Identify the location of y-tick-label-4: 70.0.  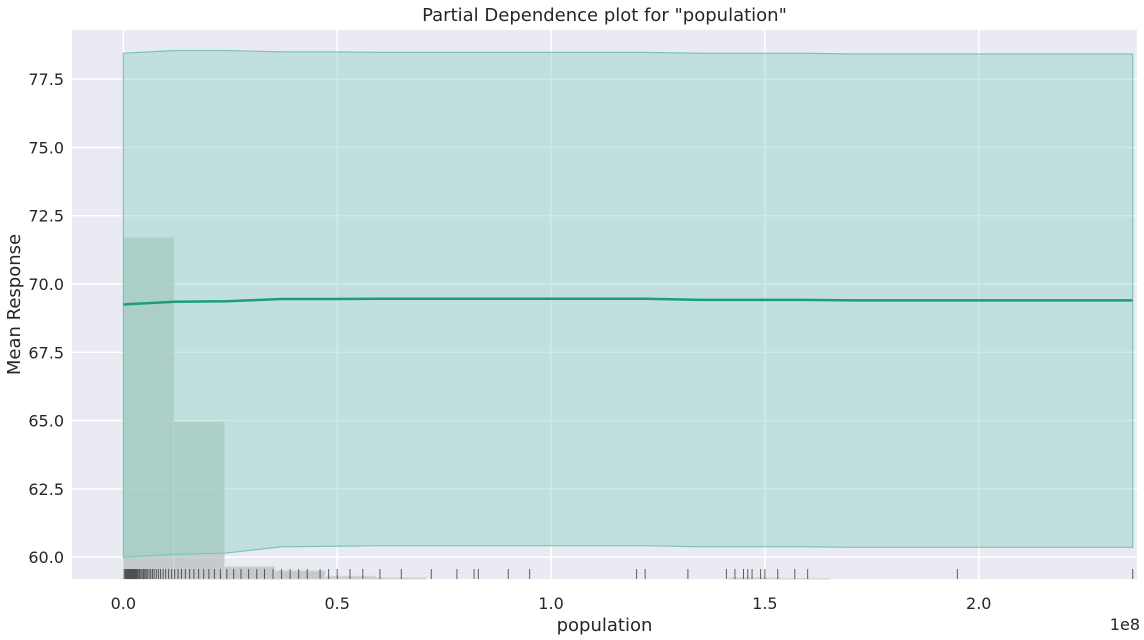
(46, 284).